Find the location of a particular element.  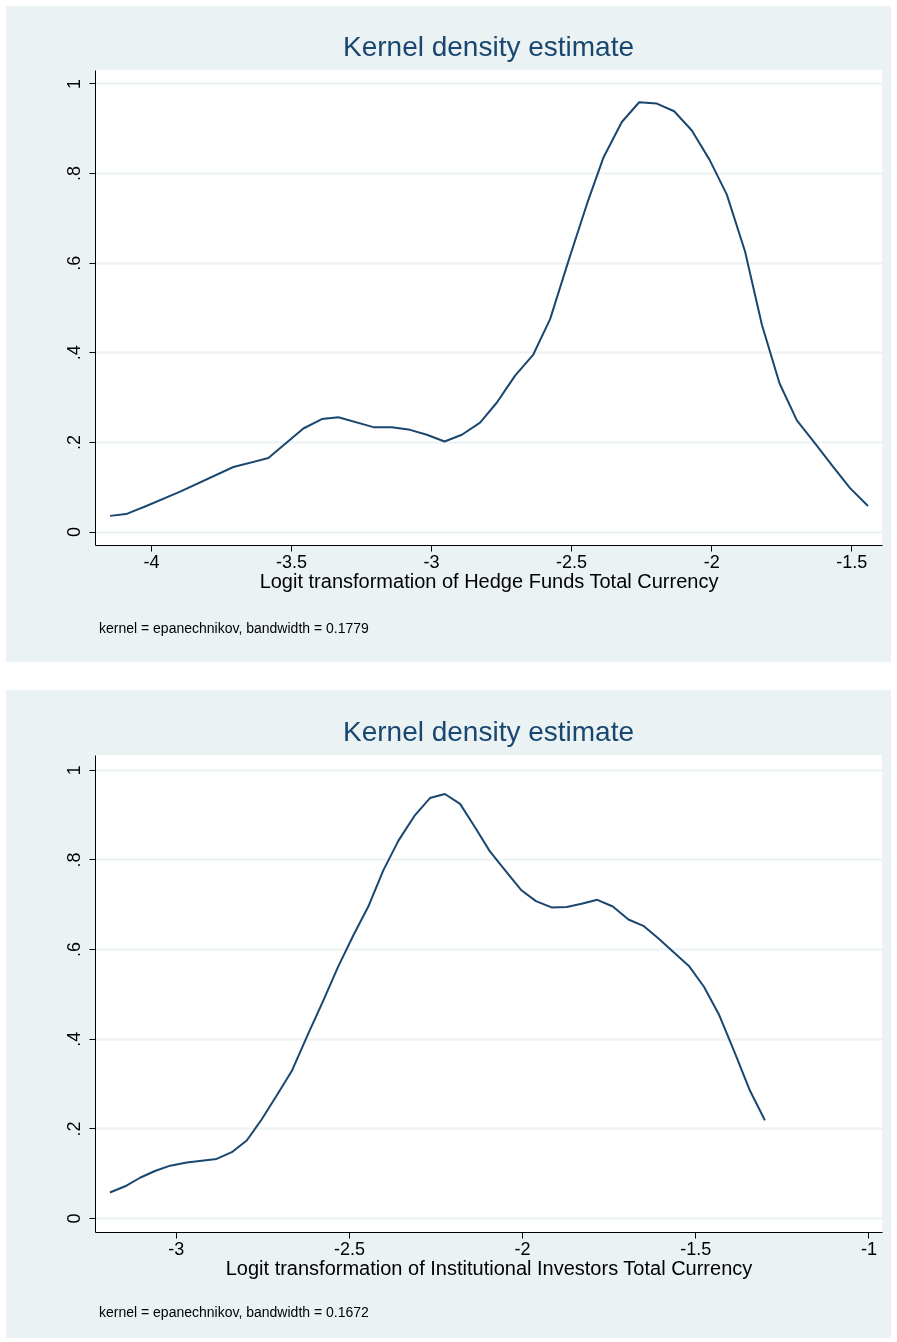

x-tick-label: -1 is located at coordinates (868, 1248).